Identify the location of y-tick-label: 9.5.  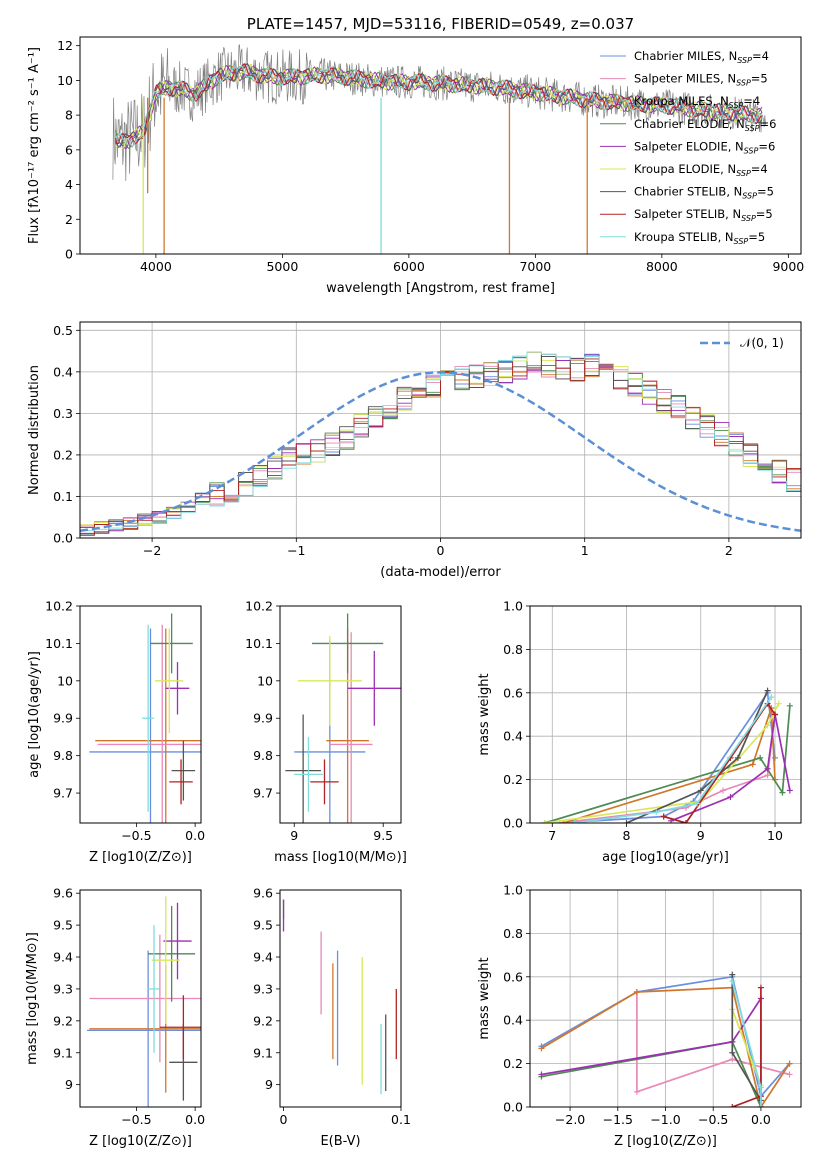
(63, 925).